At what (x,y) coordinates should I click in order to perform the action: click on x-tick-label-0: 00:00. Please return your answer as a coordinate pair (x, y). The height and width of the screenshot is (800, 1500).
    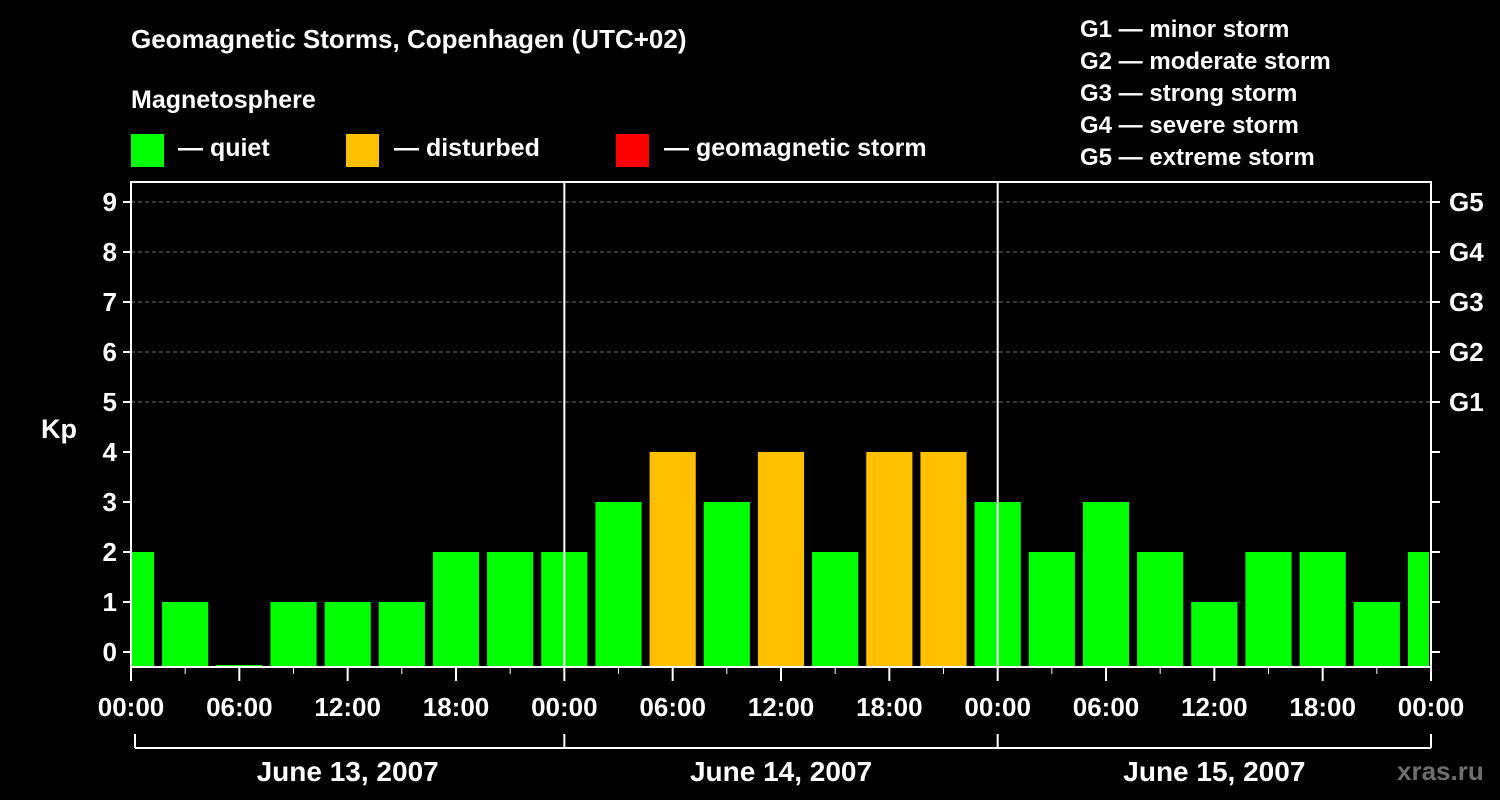
    Looking at the image, I should click on (131, 707).